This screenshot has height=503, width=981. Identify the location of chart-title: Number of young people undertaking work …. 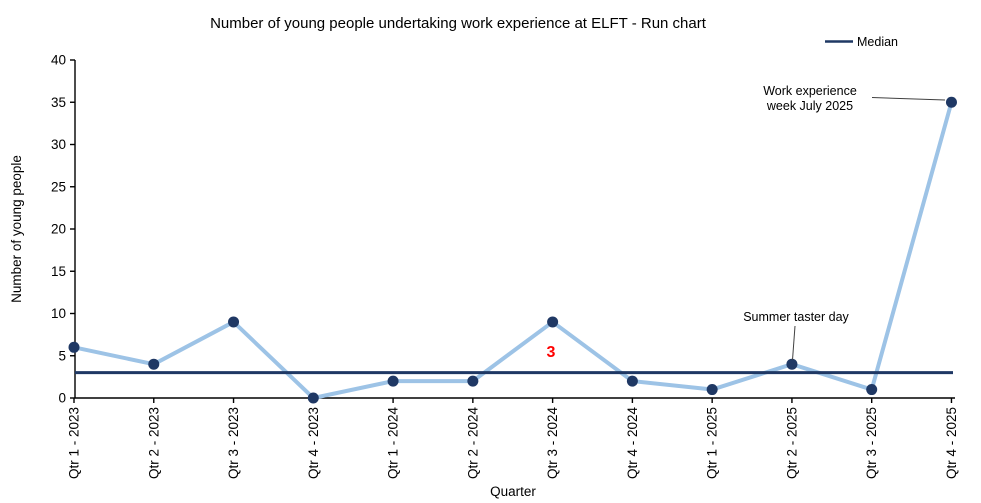
(458, 23).